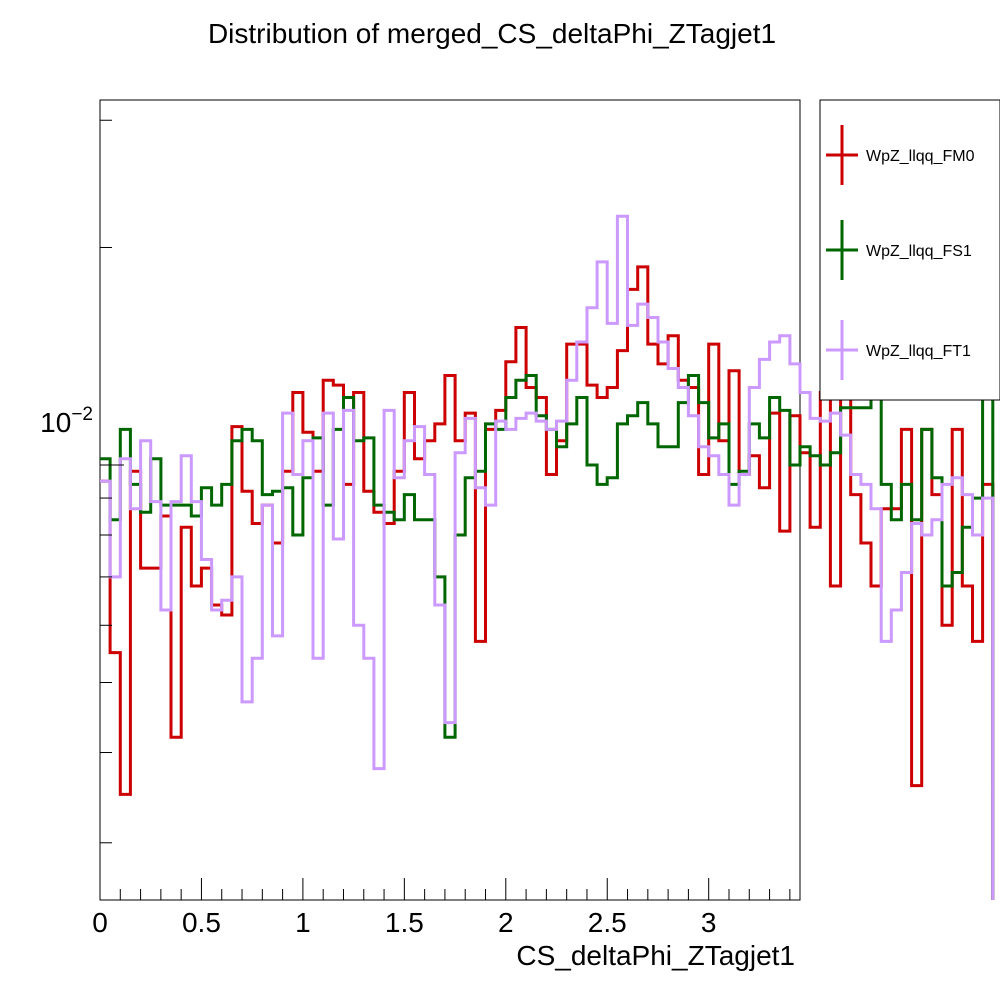  I want to click on legend-entry-WpZ_llqq_FT1: WpZ_llqq_FT1, so click(898, 350).